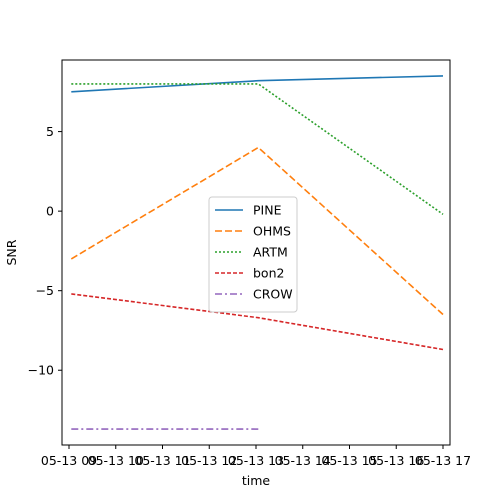 The image size is (500, 500). What do you see at coordinates (256, 480) in the screenshot?
I see `x-axis-label: time` at bounding box center [256, 480].